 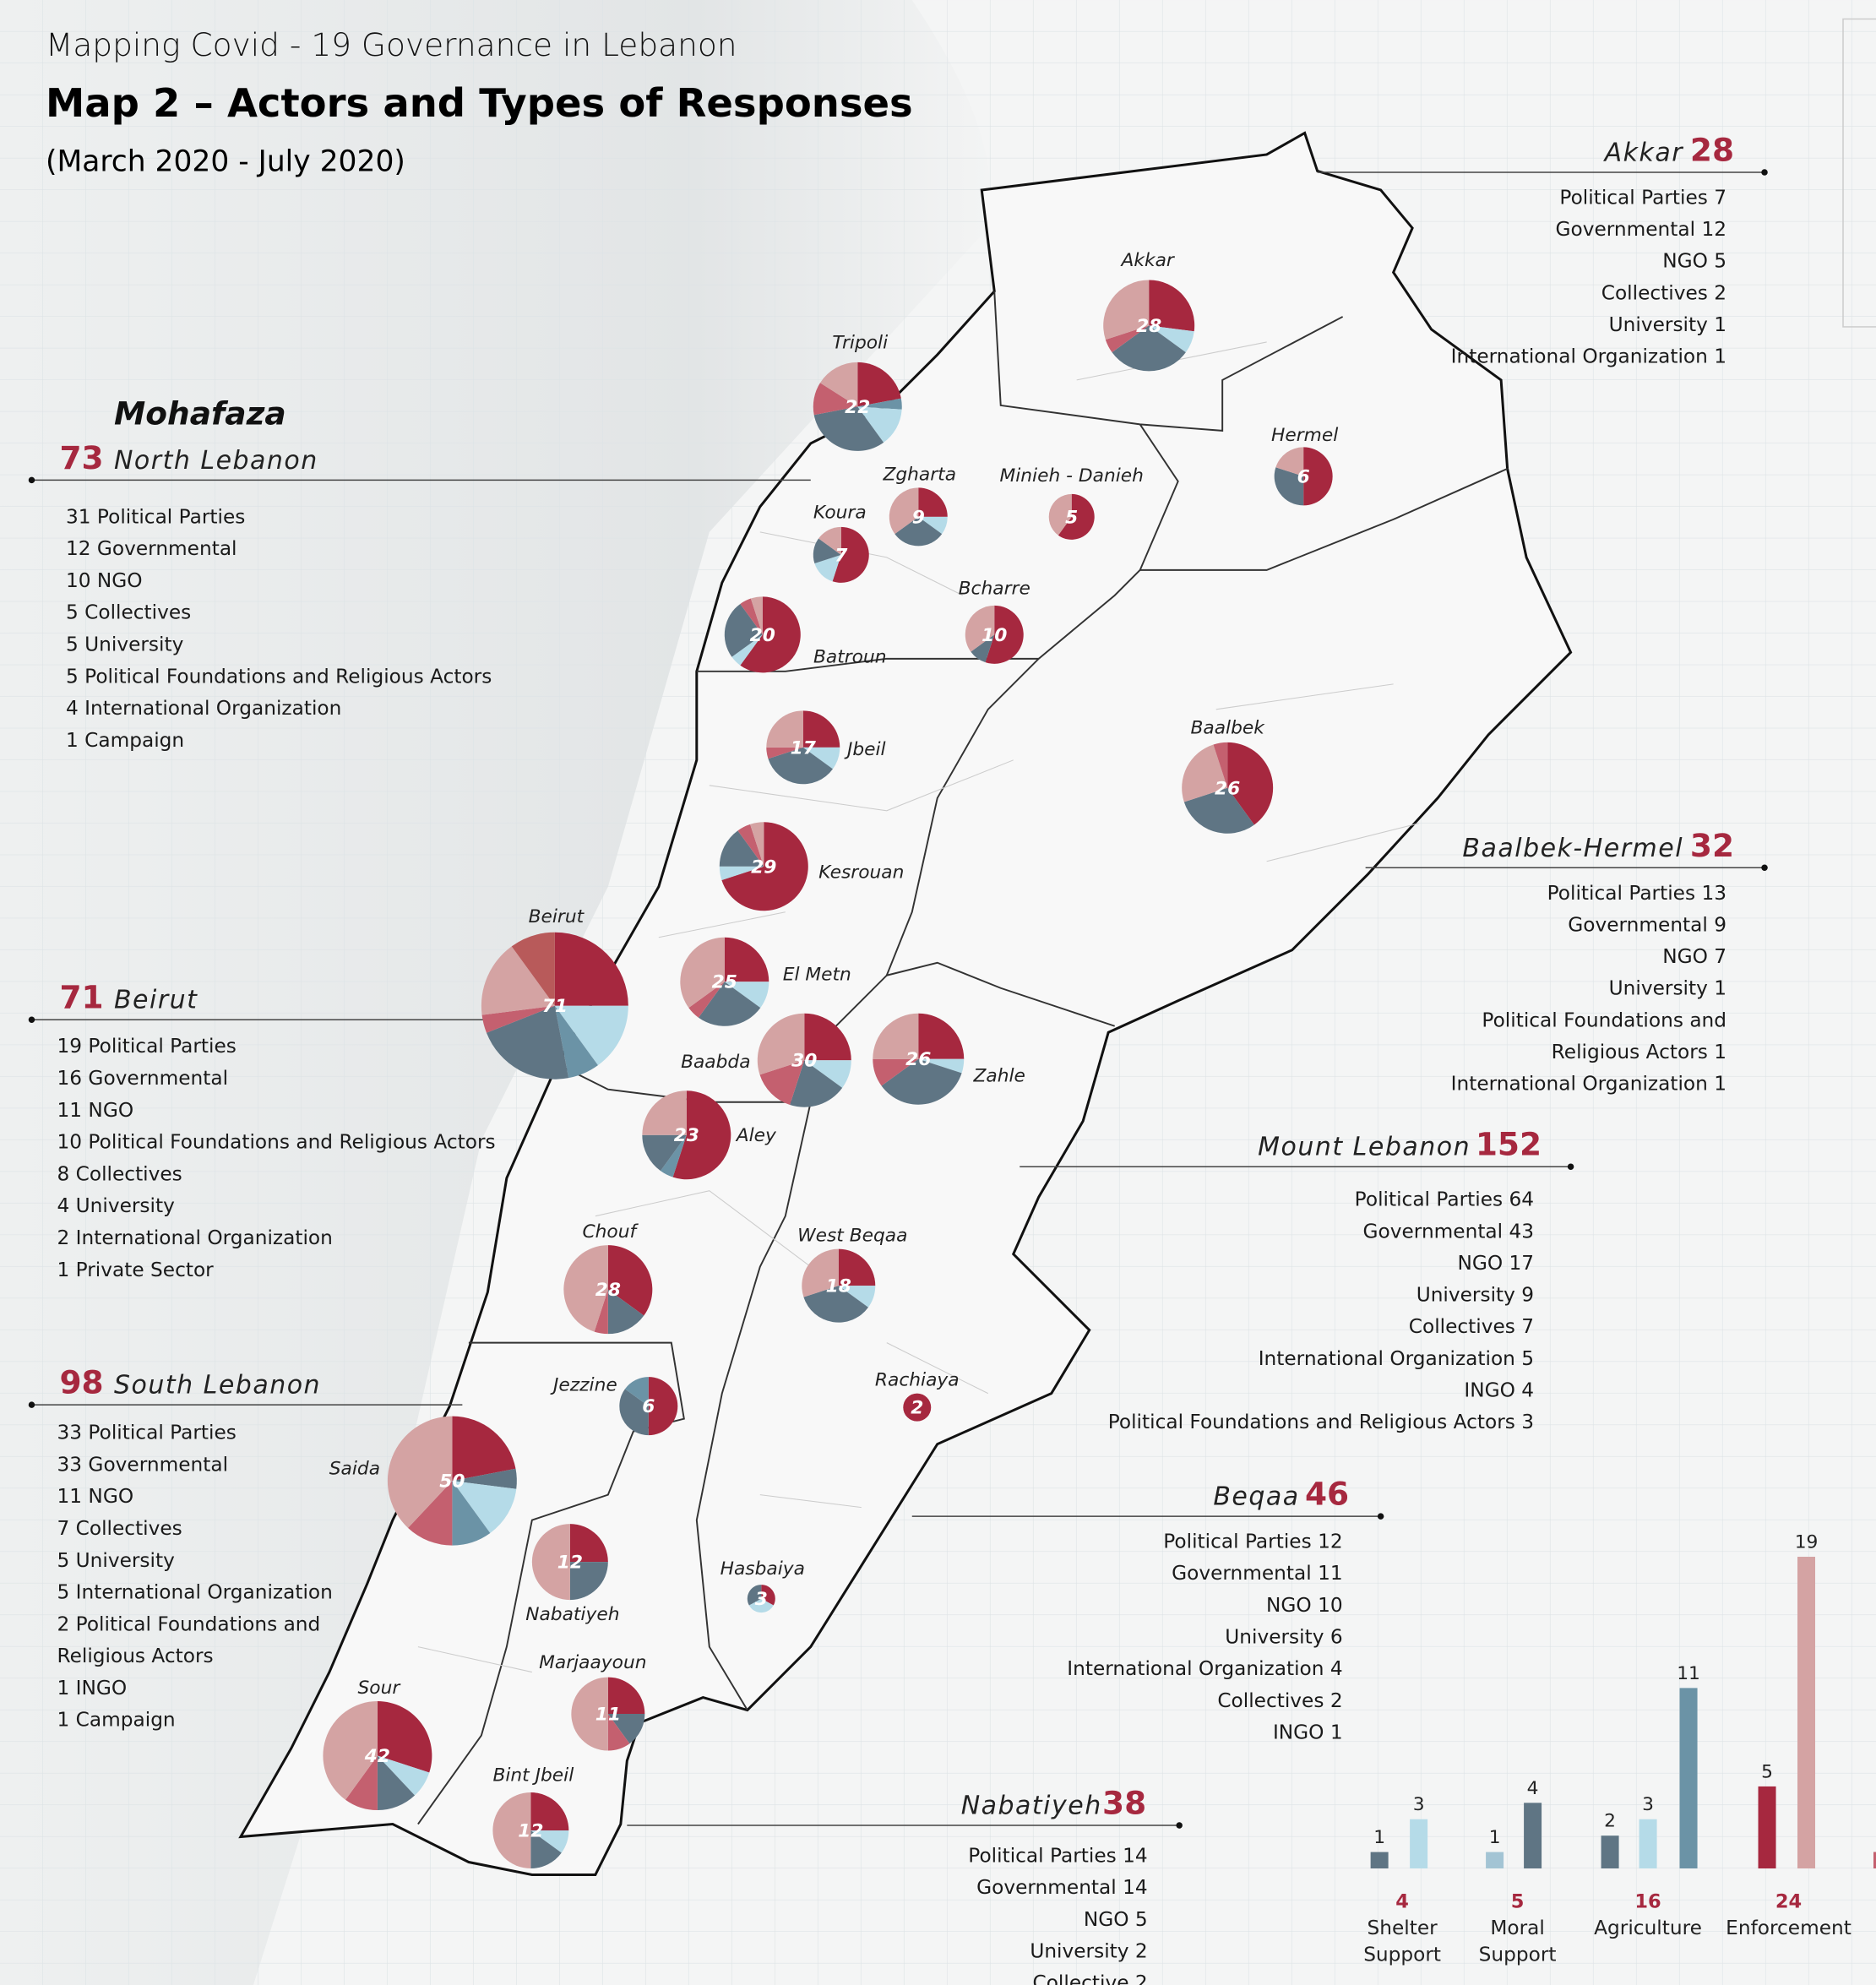 I want to click on district-name: Hasbaiya, so click(x=762, y=1569).